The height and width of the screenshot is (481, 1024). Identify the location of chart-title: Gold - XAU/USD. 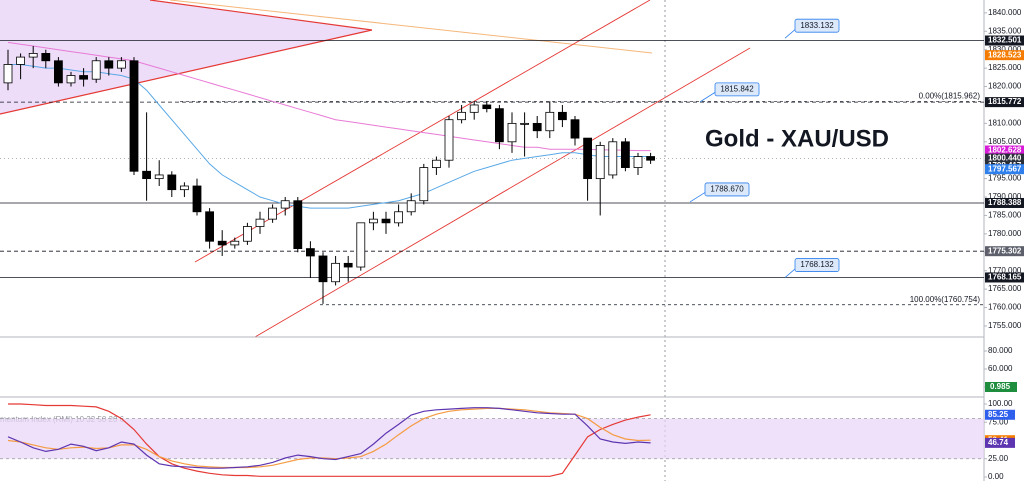
(797, 138).